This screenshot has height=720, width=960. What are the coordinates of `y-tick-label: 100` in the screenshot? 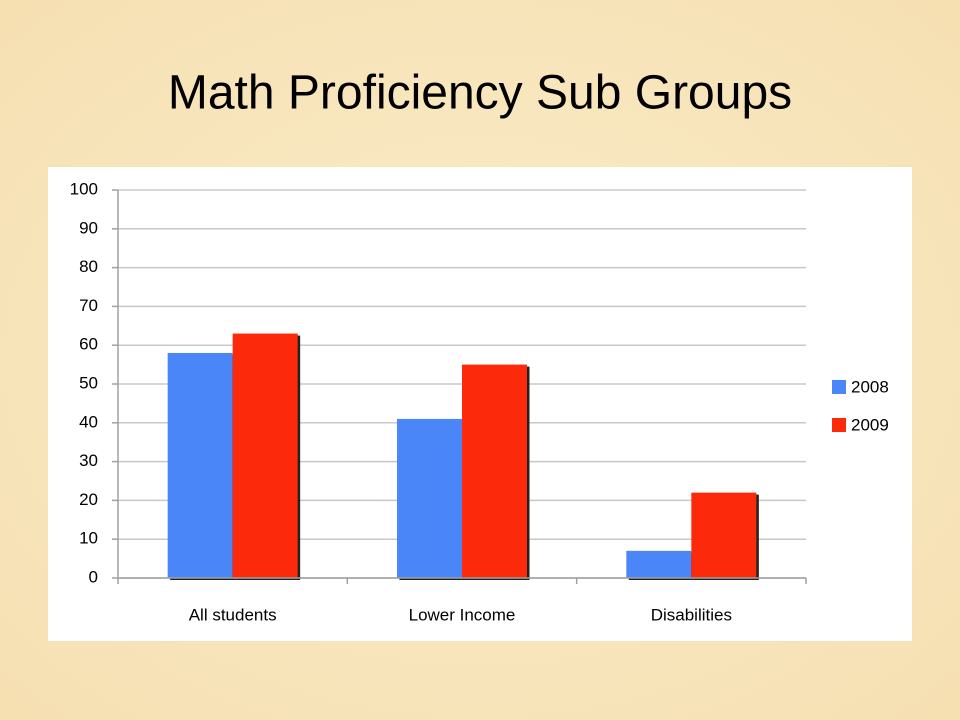 It's located at (84, 188).